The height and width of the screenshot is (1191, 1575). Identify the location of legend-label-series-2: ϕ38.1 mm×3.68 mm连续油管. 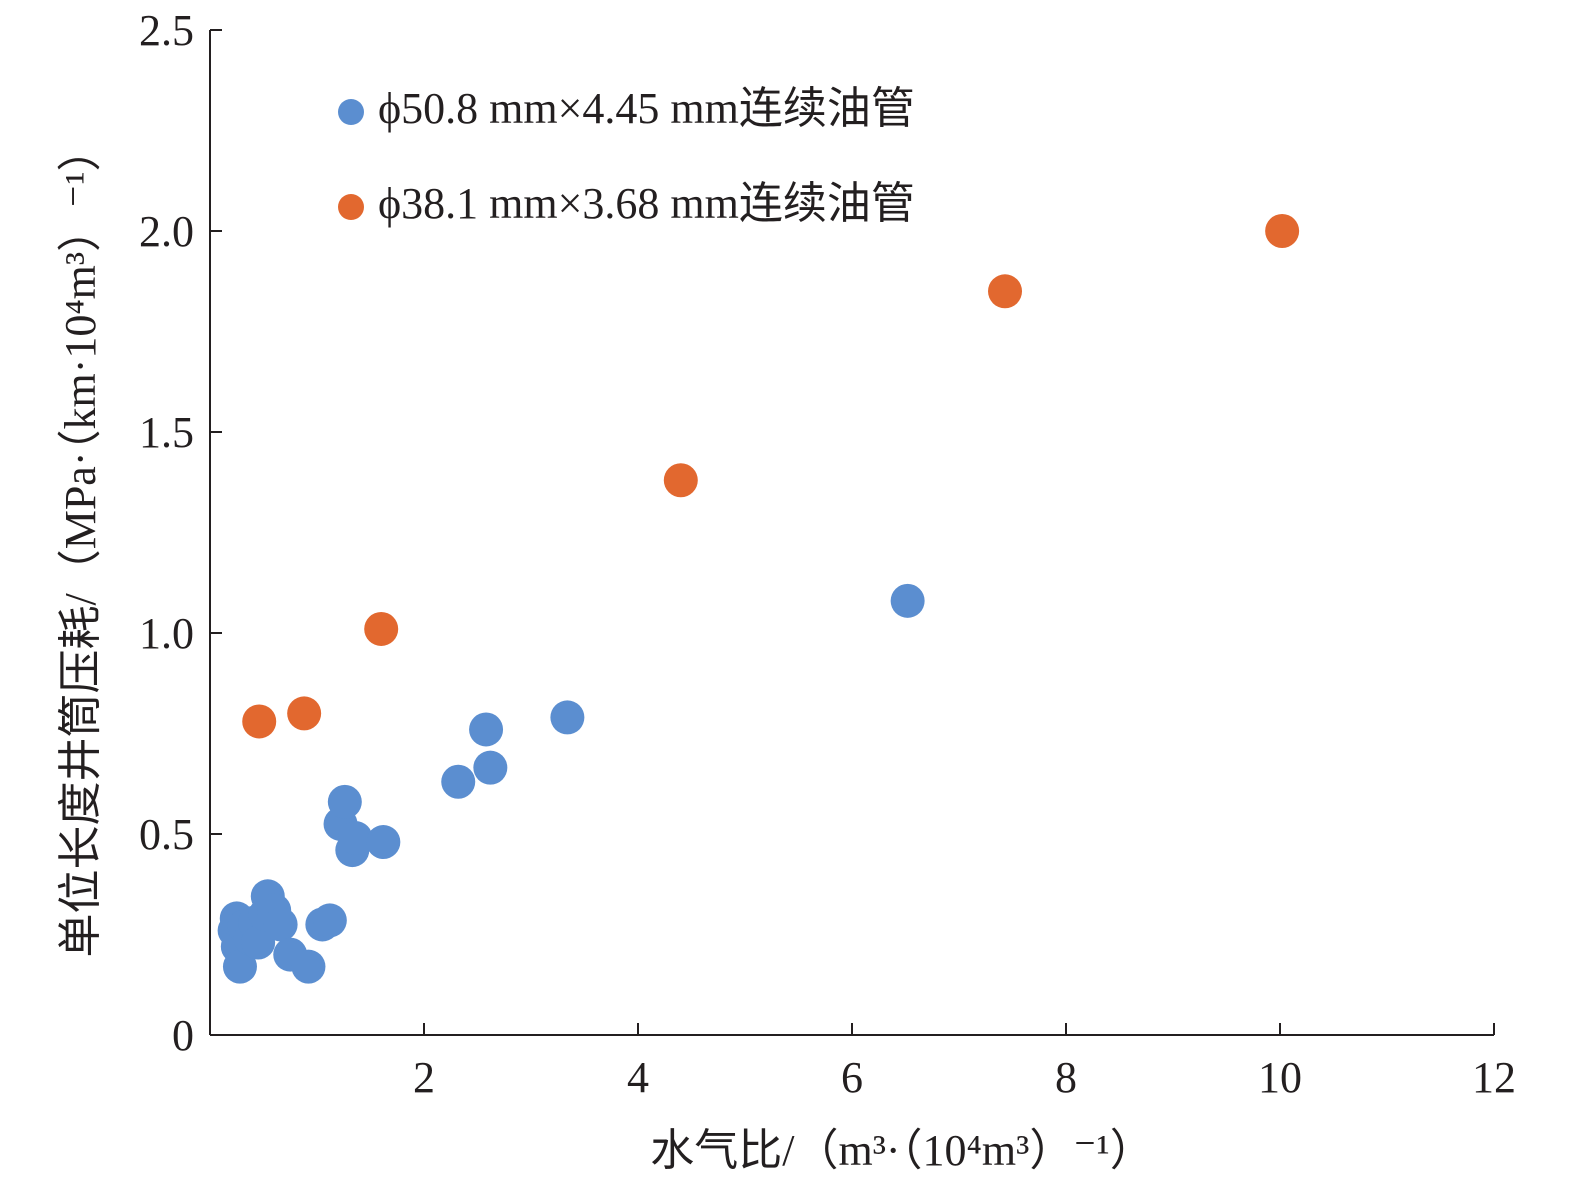
(646, 203).